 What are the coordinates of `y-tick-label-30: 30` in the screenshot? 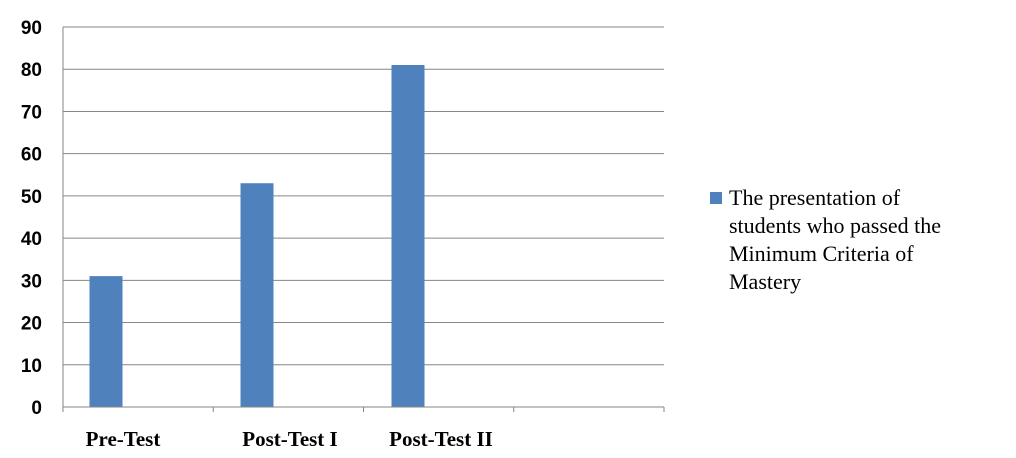 It's located at (31, 281).